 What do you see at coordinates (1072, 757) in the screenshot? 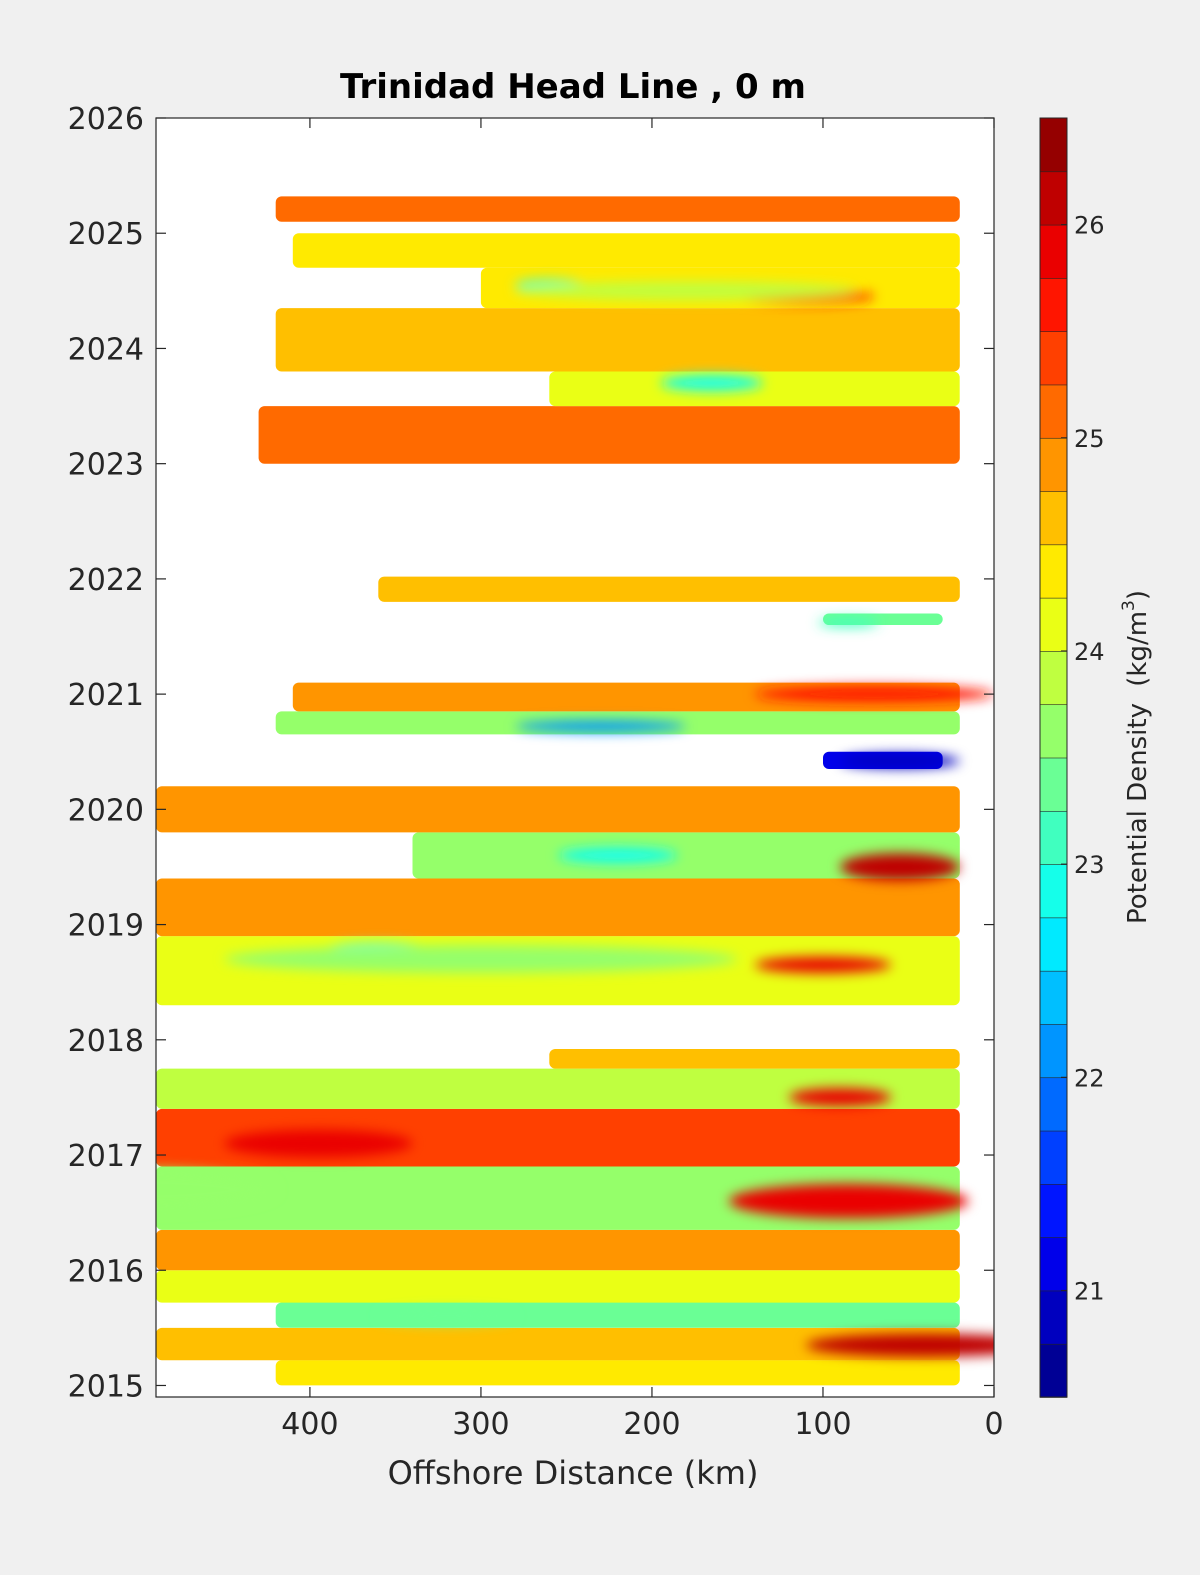
I see `colorbar: 21 22 23 24 25 26` at bounding box center [1072, 757].